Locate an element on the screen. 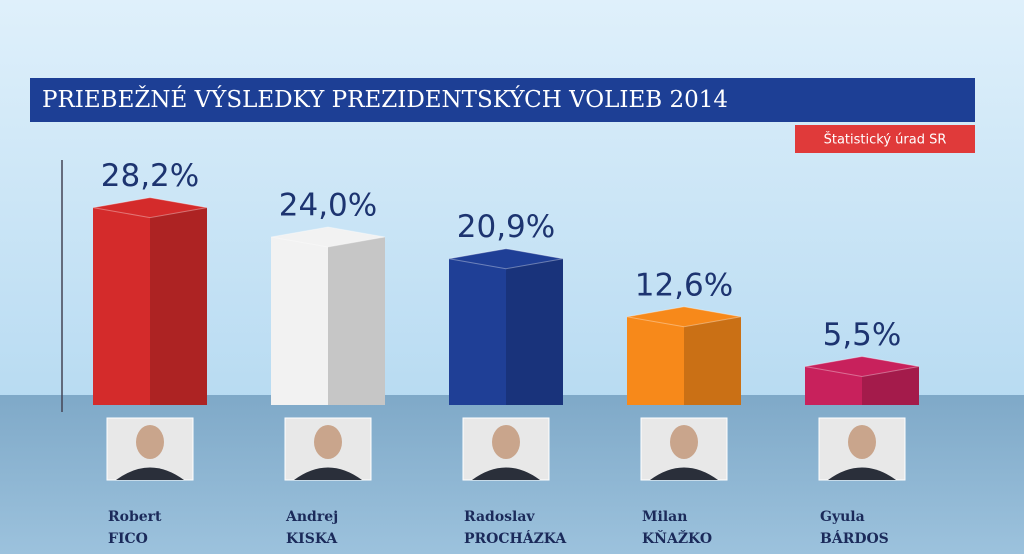 The height and width of the screenshot is (554, 1024). value-label: 5,5% is located at coordinates (862, 335).